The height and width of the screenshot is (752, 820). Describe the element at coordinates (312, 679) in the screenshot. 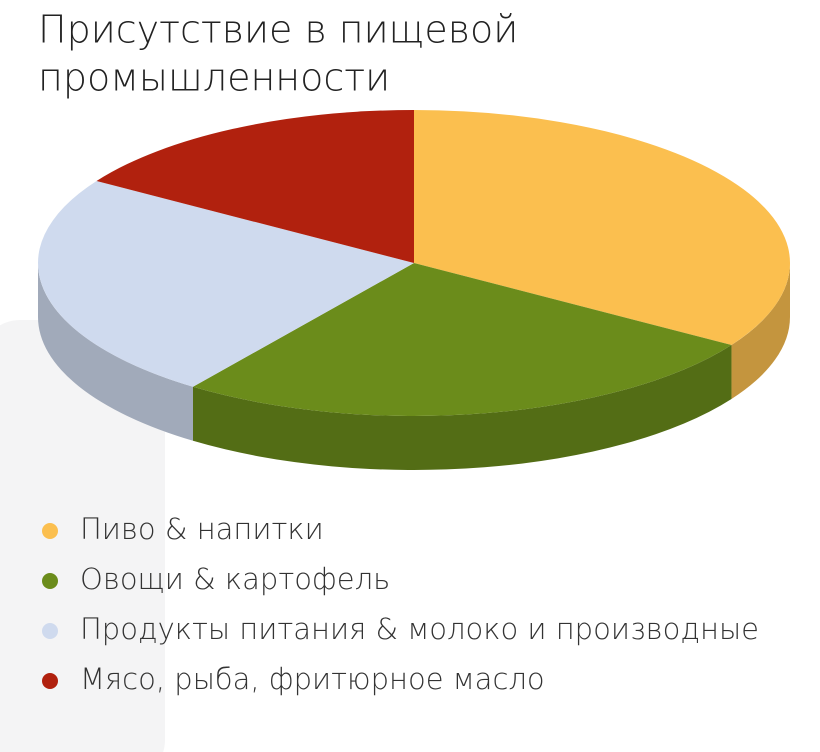

I see `legend-label: Мясо, рыба, фритюрное масло` at that location.